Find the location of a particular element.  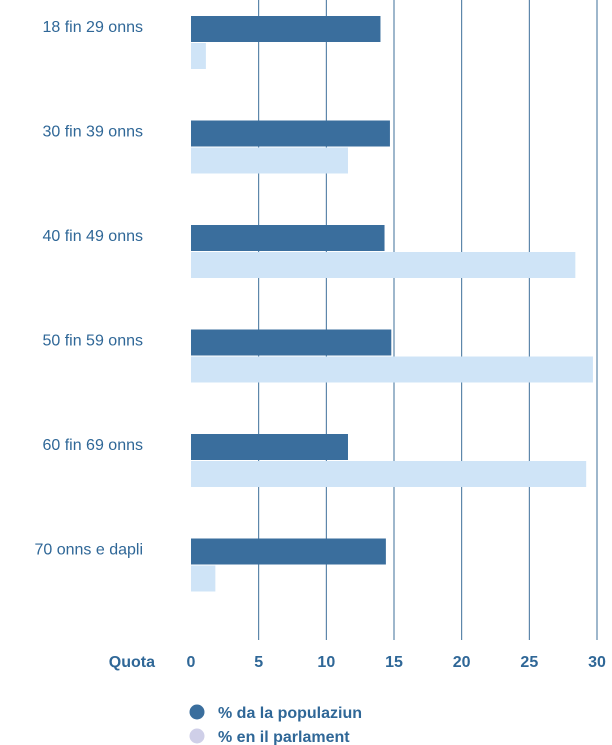

category-label-1: 30 fin 39 onns is located at coordinates (92, 132).